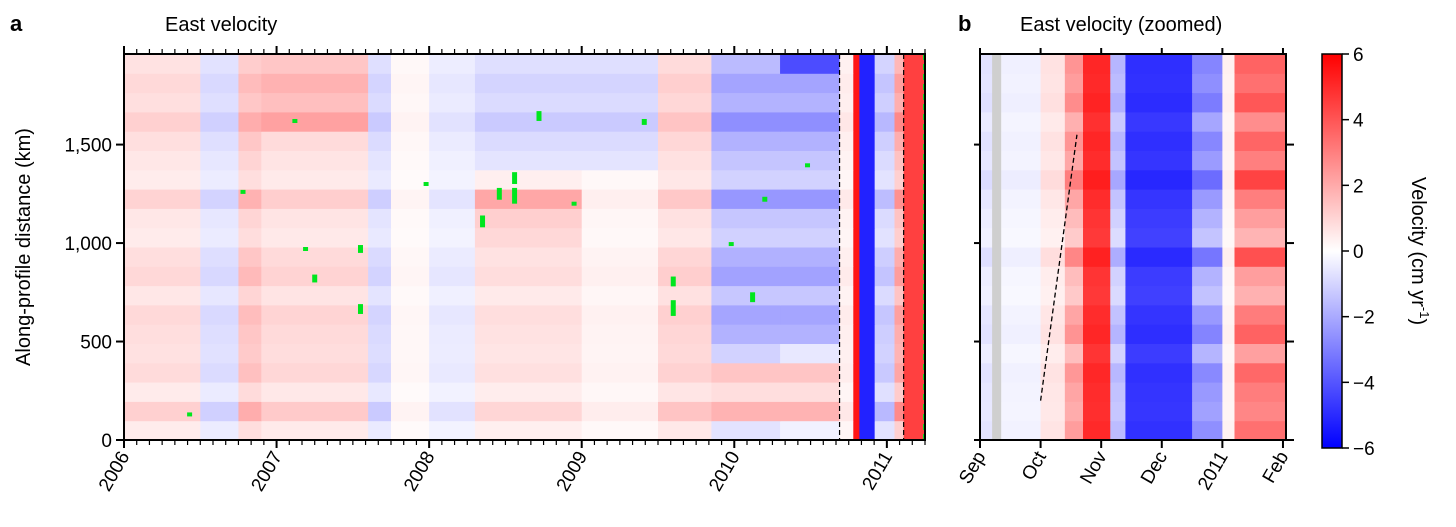 This screenshot has width=1456, height=527. Describe the element at coordinates (1358, 121) in the screenshot. I see `colorbar-tick-label: 4` at that location.